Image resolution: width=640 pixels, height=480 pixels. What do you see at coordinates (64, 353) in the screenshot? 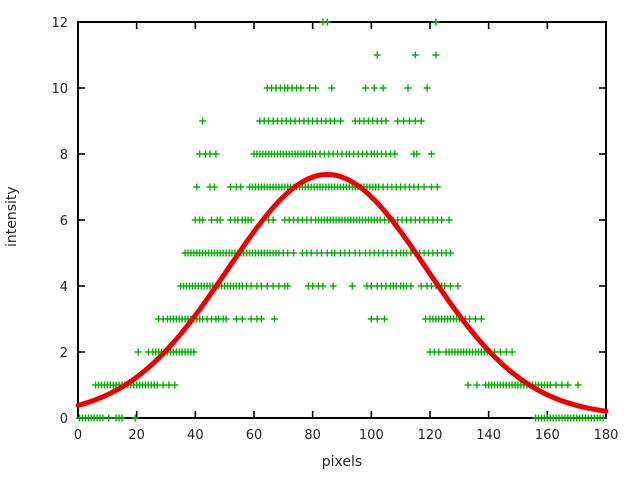
I see `y-tick-label: 2` at bounding box center [64, 353].